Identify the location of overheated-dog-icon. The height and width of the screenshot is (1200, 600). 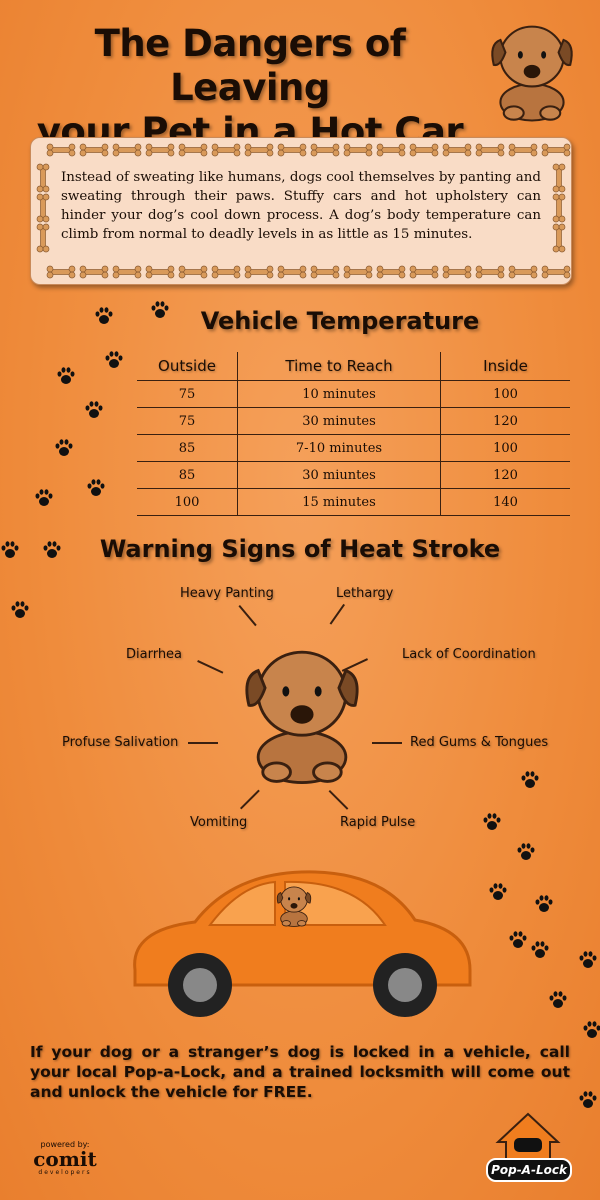
(302, 711).